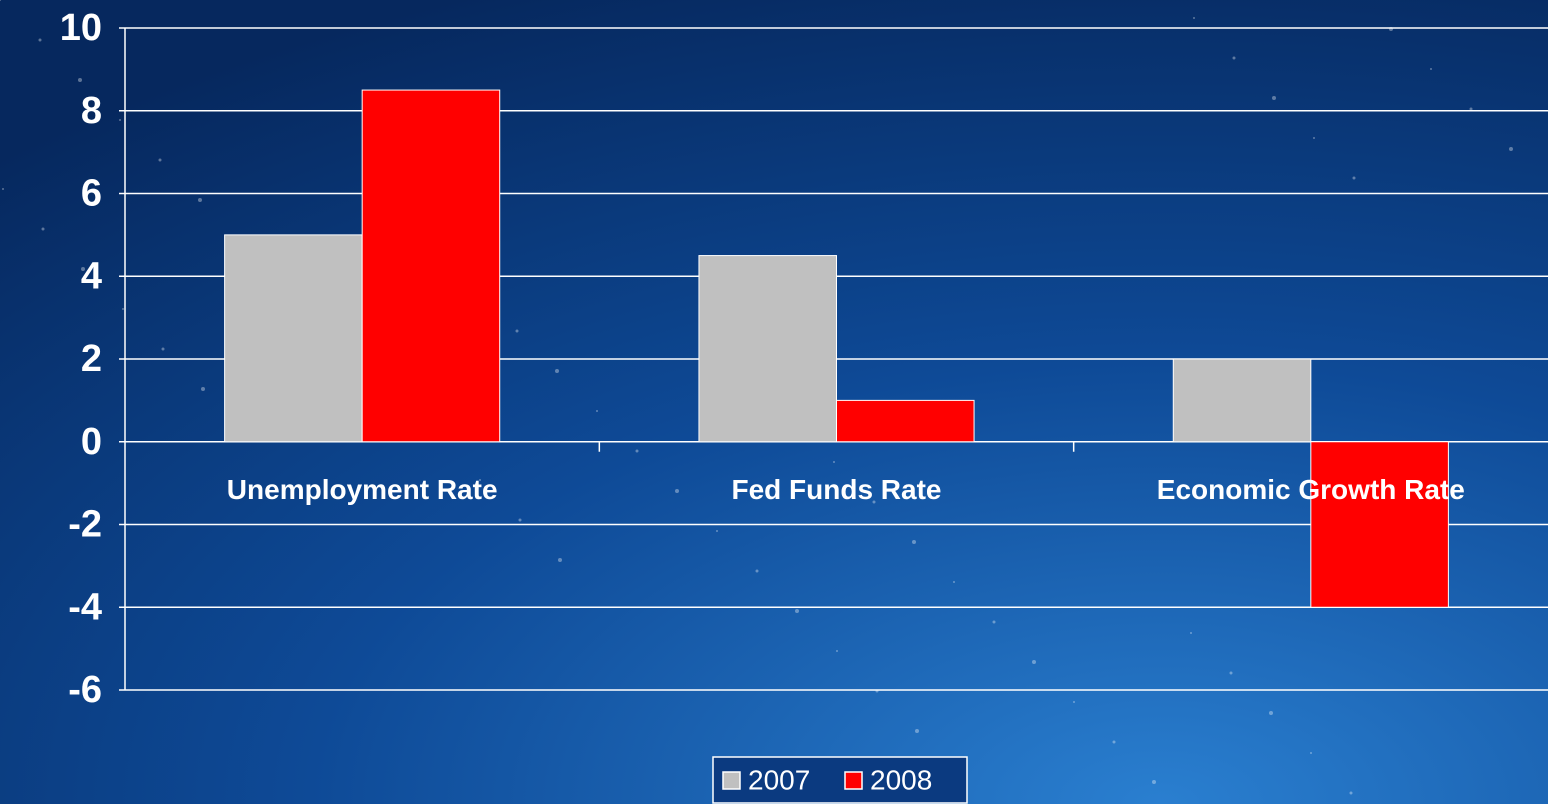 The image size is (1548, 804). Describe the element at coordinates (85, 607) in the screenshot. I see `y-tick-label: -4` at that location.